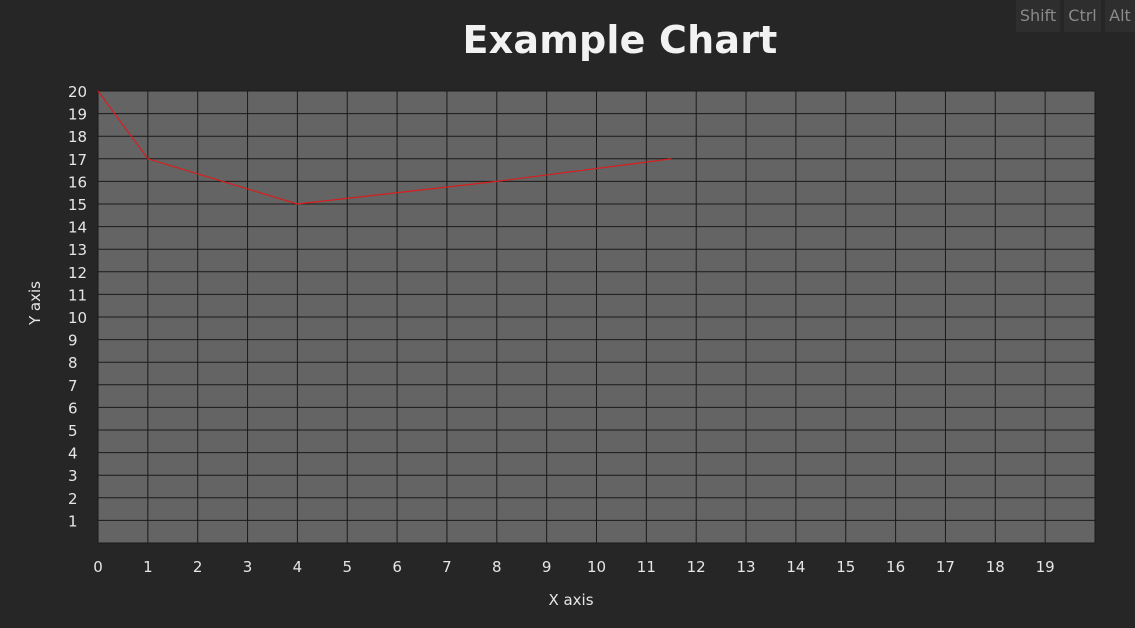 The height and width of the screenshot is (628, 1135). Describe the element at coordinates (570, 600) in the screenshot. I see `x-axis-label: X axis` at that location.